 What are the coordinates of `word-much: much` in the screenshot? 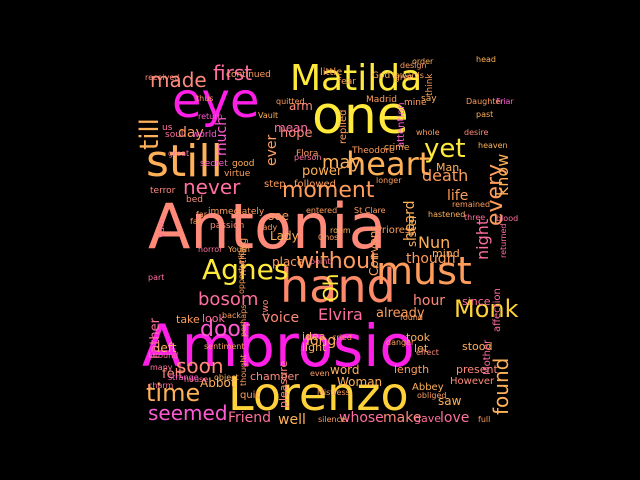 It's located at (222, 136).